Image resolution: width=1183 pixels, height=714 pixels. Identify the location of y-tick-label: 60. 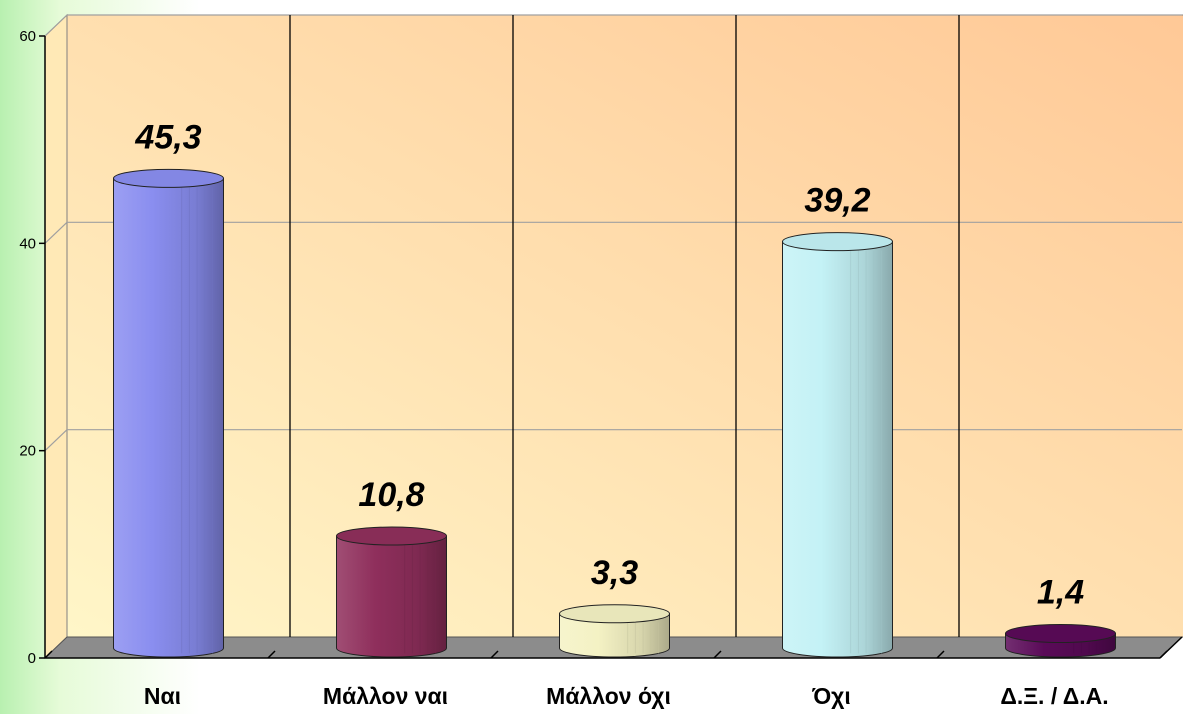
(27, 36).